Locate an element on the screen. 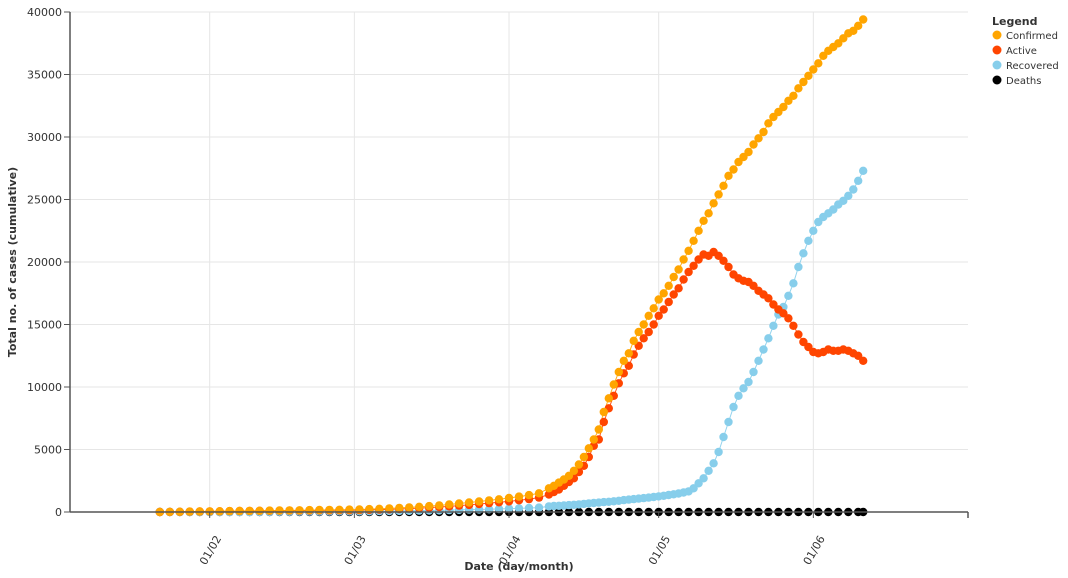 This screenshot has width=1068, height=578. legend: Legend Confirmed Active Recovered Deaths is located at coordinates (1025, 51).